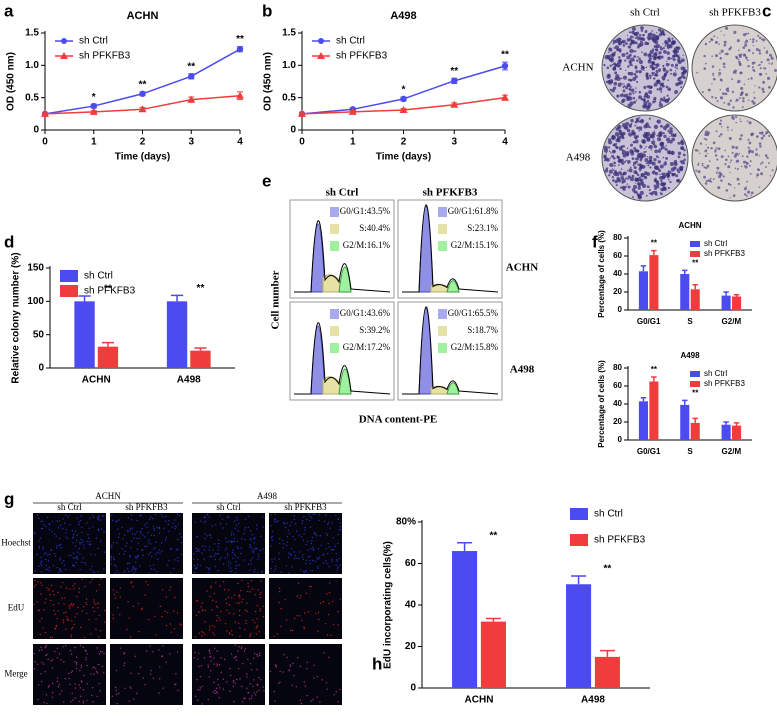 This screenshot has width=777, height=728. I want to click on panel-label: f, so click(595, 241).